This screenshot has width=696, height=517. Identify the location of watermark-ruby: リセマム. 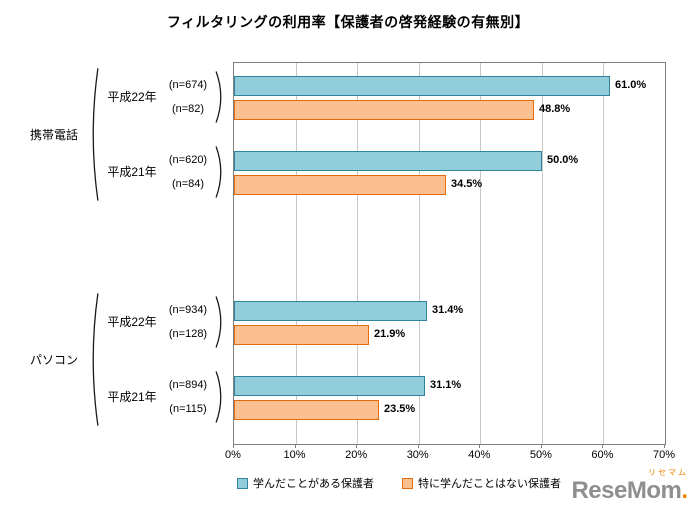
(668, 472).